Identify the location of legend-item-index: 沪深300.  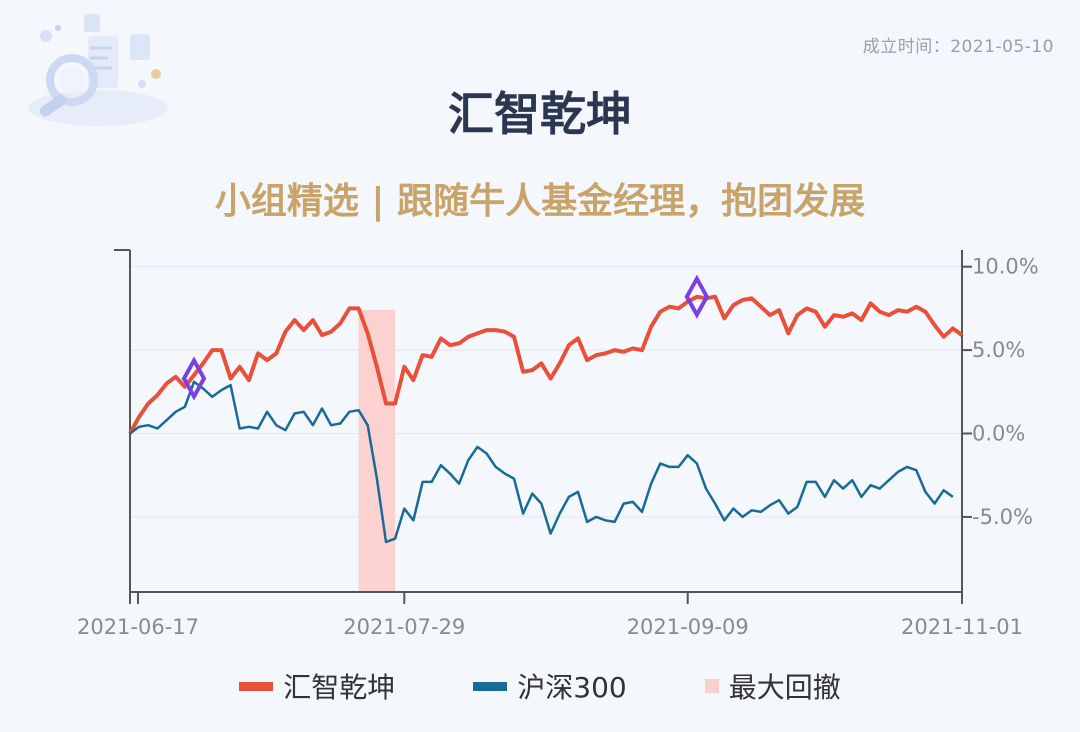
(550, 686).